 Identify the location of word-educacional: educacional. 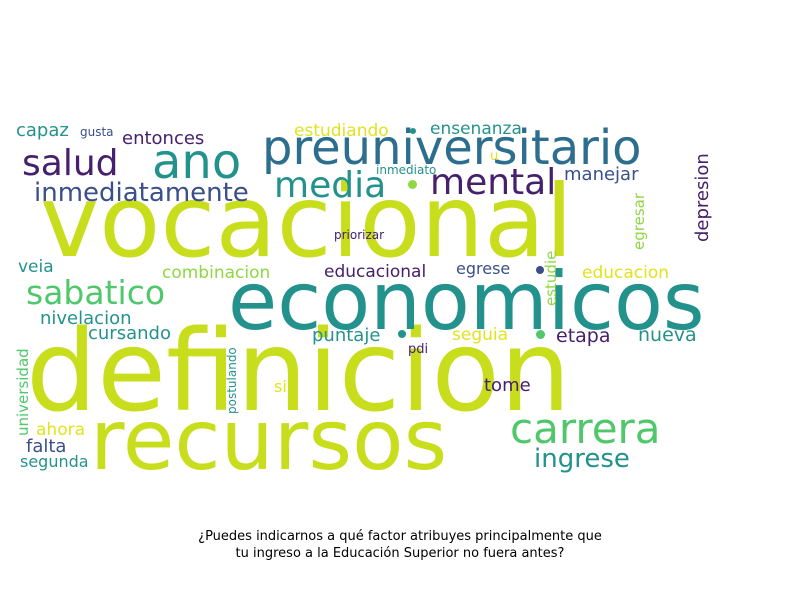
(375, 272).